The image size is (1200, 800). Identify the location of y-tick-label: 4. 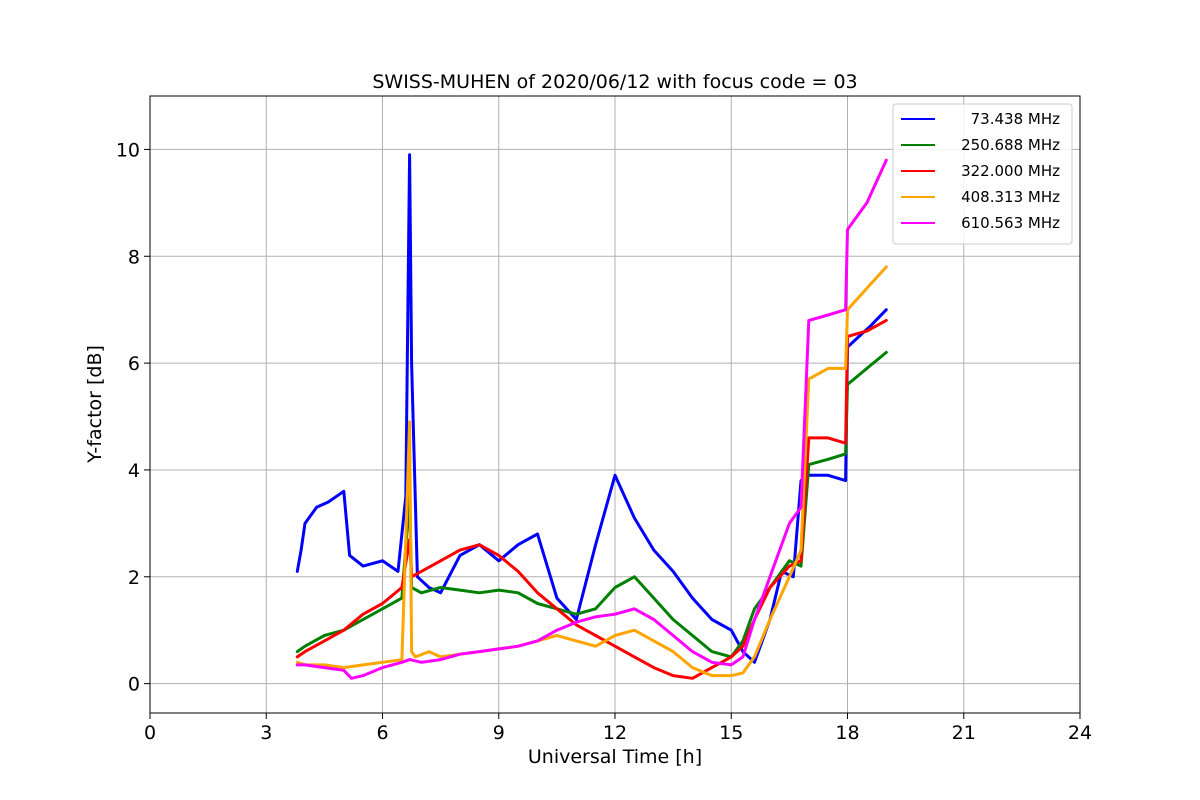
(134, 471).